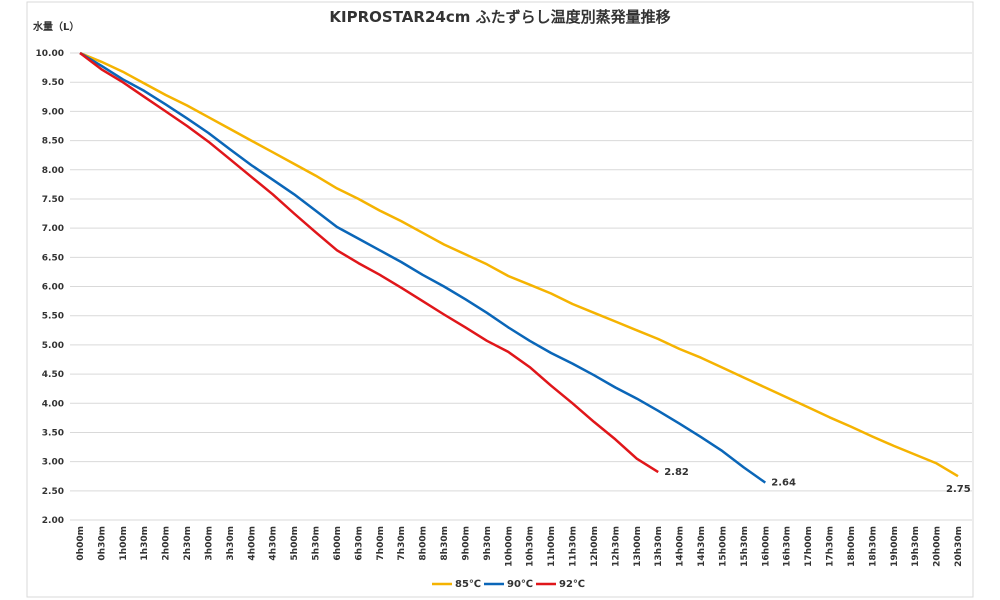 This screenshot has height=600, width=1000. What do you see at coordinates (53, 112) in the screenshot?
I see `y-tick-label: 9.00` at bounding box center [53, 112].